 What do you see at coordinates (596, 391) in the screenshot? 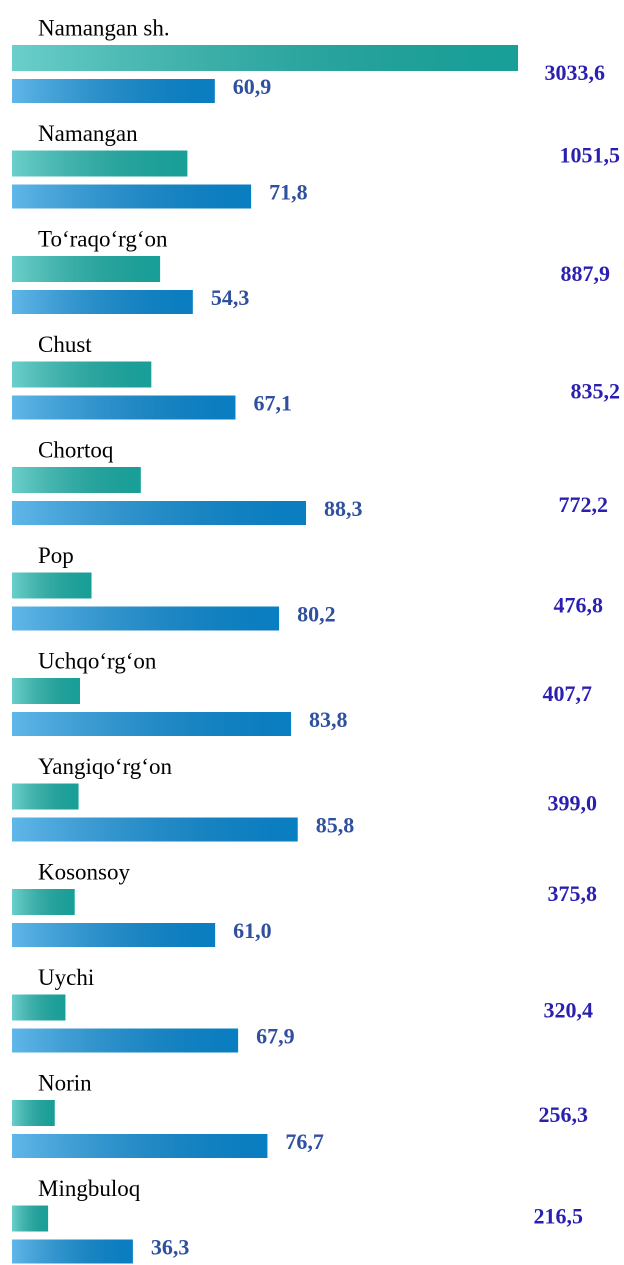
I see `value-label: 835,2` at bounding box center [596, 391].